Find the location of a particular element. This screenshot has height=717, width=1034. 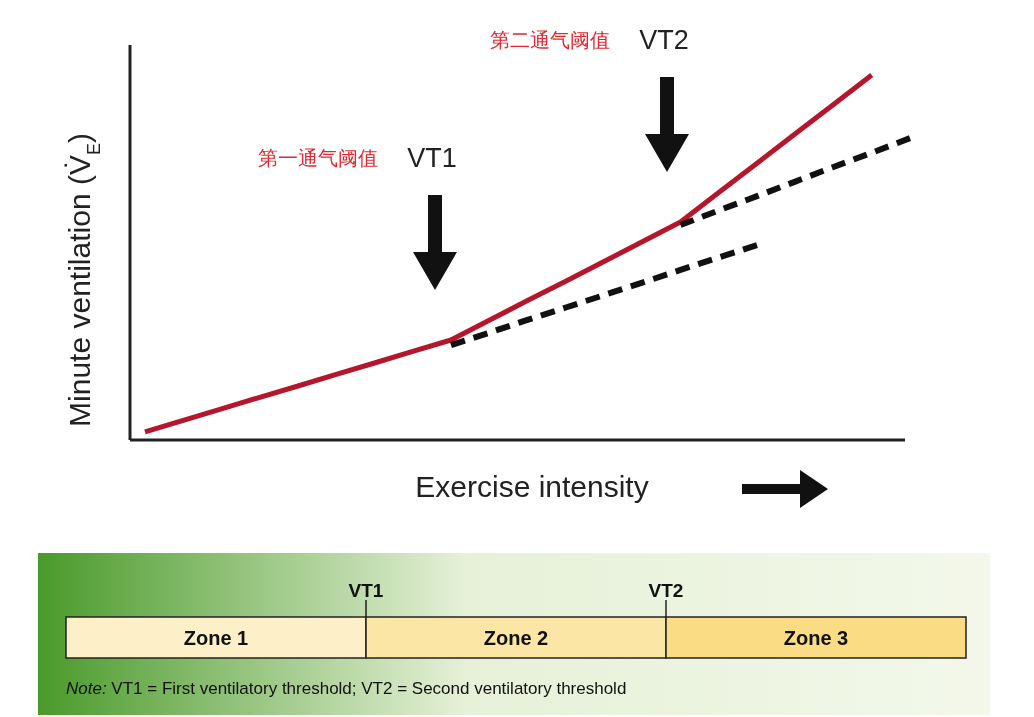

x-axis-title: Exercise intensity is located at coordinates (532, 486).